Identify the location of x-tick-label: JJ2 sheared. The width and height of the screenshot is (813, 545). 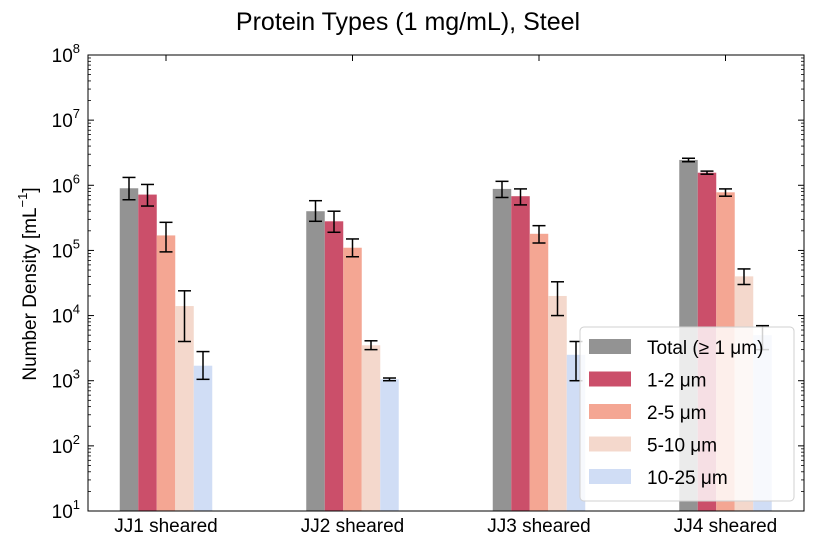
(353, 526).